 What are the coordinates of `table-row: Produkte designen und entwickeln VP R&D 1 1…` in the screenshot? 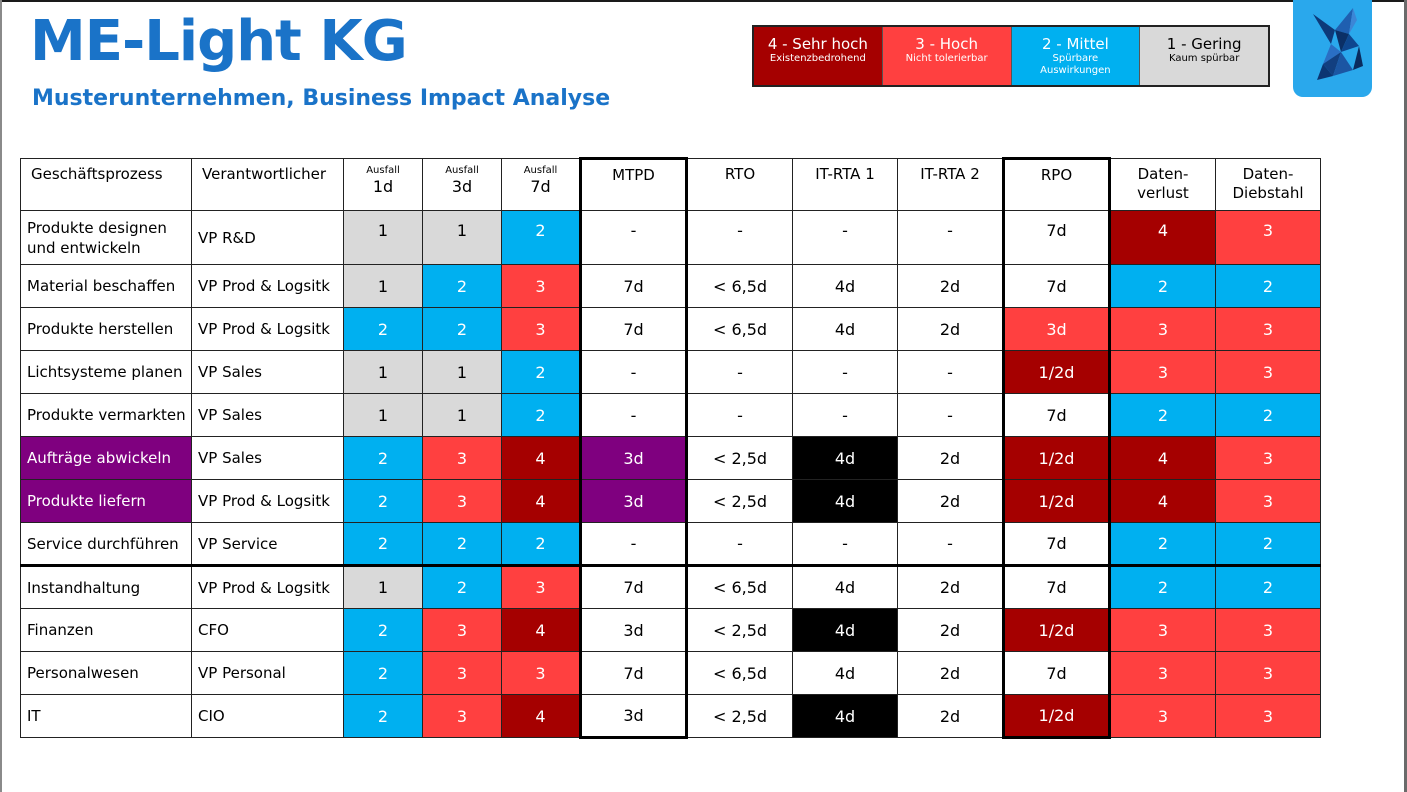 It's located at (670, 237).